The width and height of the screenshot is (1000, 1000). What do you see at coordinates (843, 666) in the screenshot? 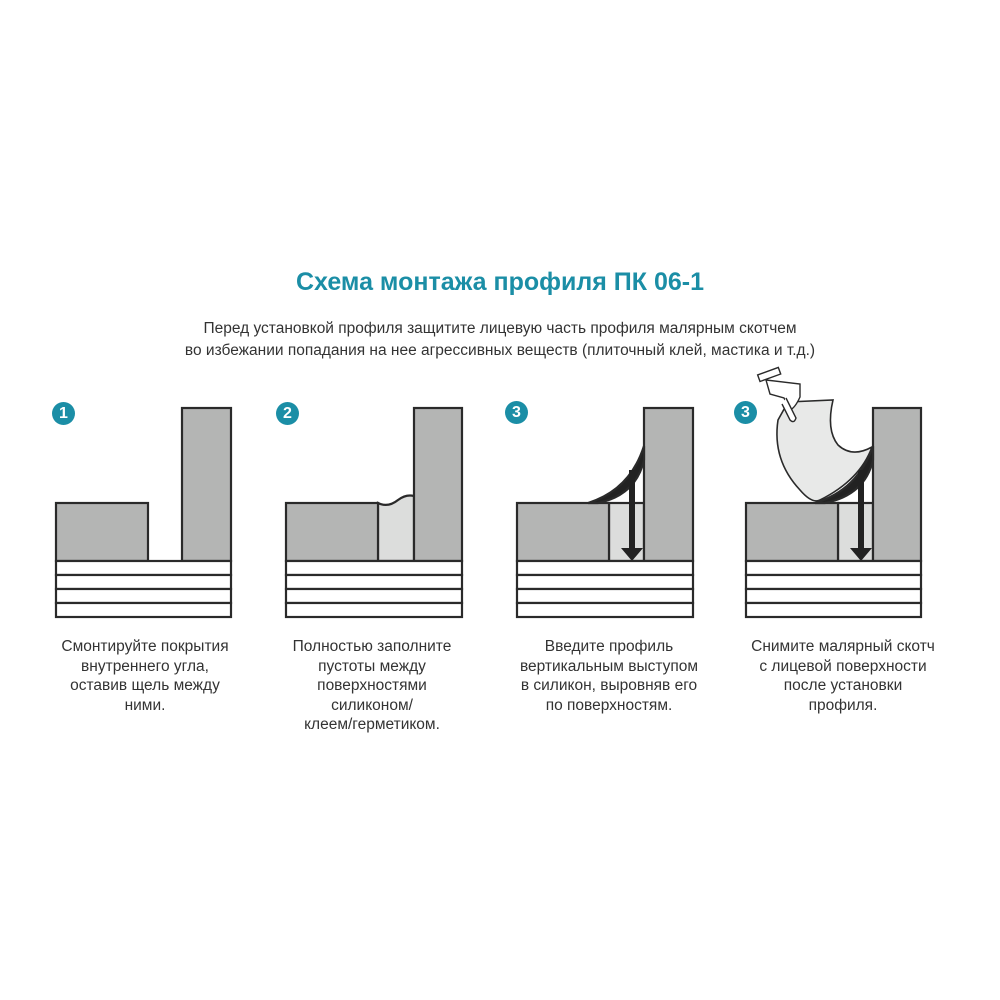
I see `caption-line: с лицевой поверхности` at bounding box center [843, 666].